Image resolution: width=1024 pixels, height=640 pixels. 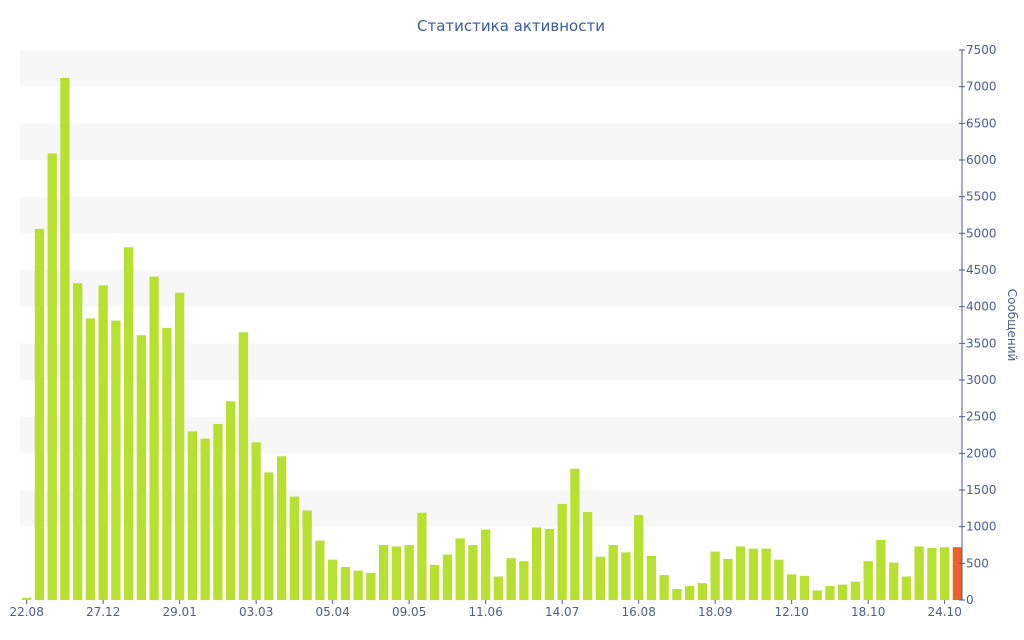 I want to click on y-tick-label: 4500, so click(x=981, y=270).